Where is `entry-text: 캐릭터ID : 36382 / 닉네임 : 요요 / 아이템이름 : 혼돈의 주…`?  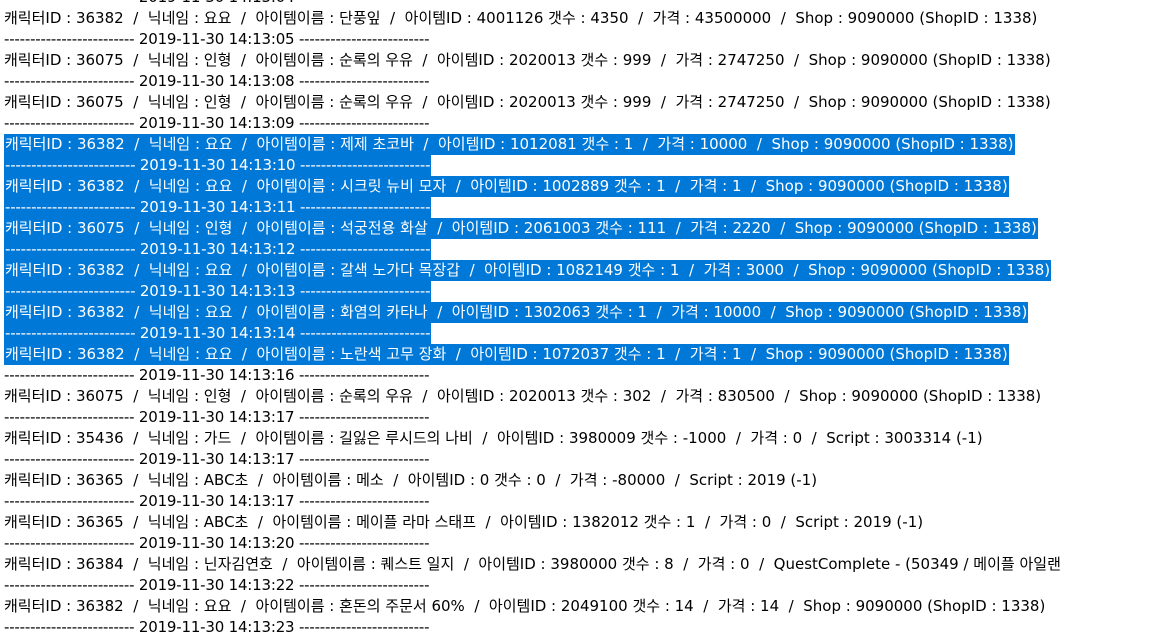
entry-text: 캐릭터ID : 36382 / 닉네임 : 요요 / 아이템이름 : 혼돈의 주… is located at coordinates (525, 606).